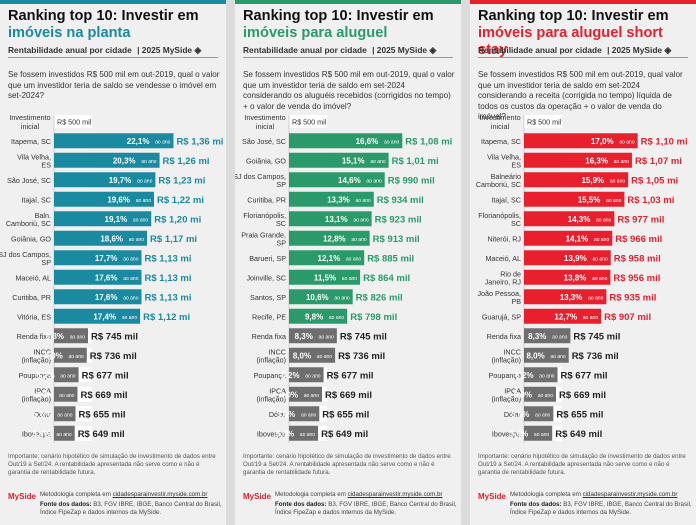 The width and height of the screenshot is (696, 525). I want to click on title-highlight: imóveis para aluguel short stay, so click(570, 41).